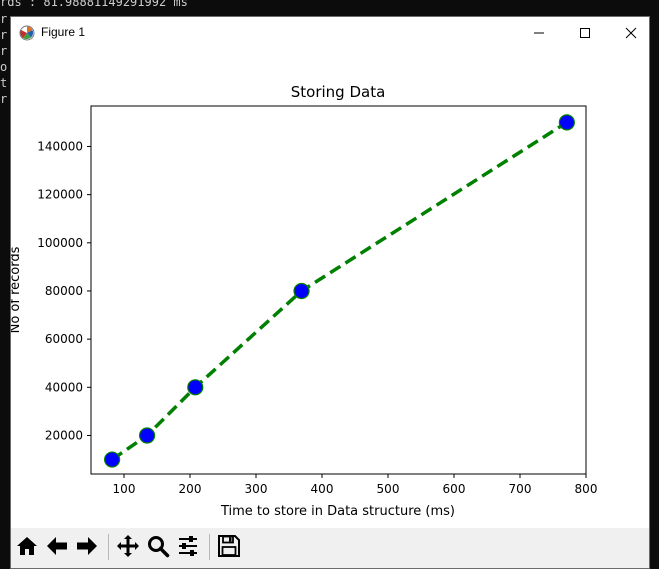  I want to click on console-line: rds : 81.98881149291992 ms, so click(94, 4).